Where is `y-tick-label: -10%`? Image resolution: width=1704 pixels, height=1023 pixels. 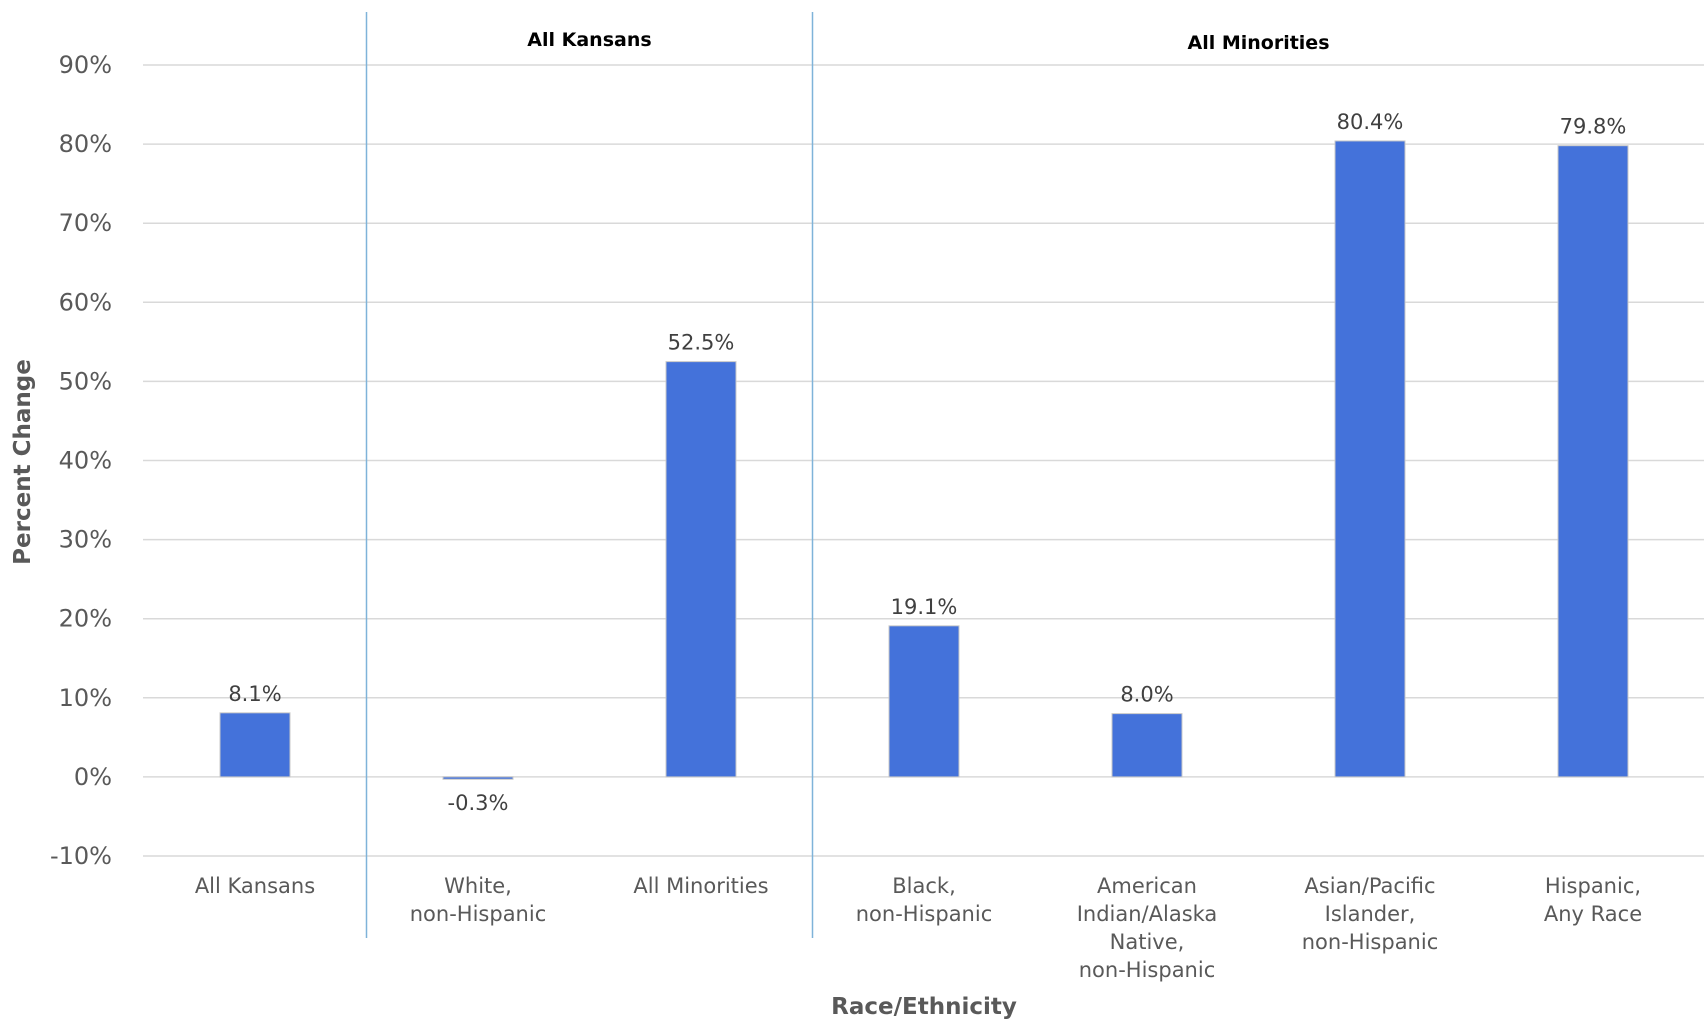
y-tick-label: -10% is located at coordinates (81, 856).